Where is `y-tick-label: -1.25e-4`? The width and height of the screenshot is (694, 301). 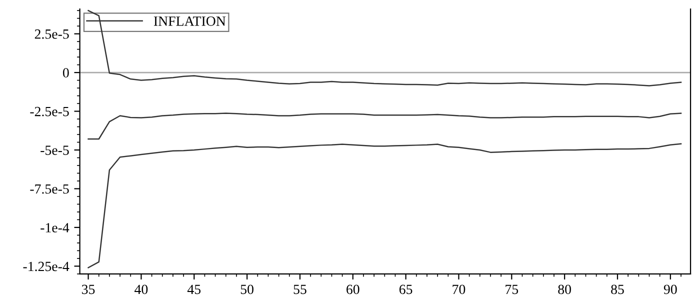
y-tick-label: -1.25e-4 is located at coordinates (46, 267).